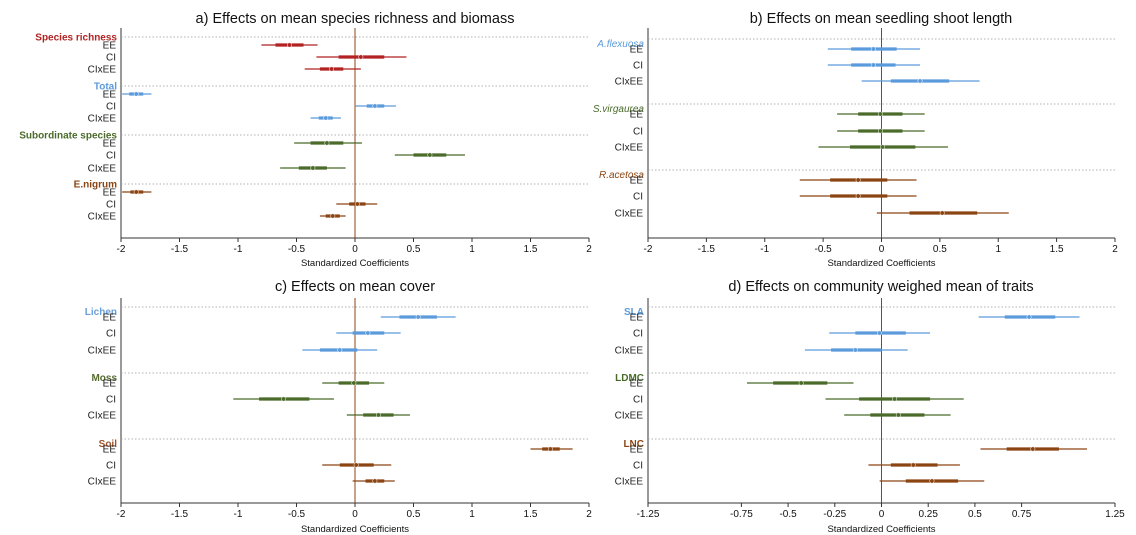 The image size is (1136, 535). I want to click on panel-title: c) Effects on mean cover, so click(355, 287).